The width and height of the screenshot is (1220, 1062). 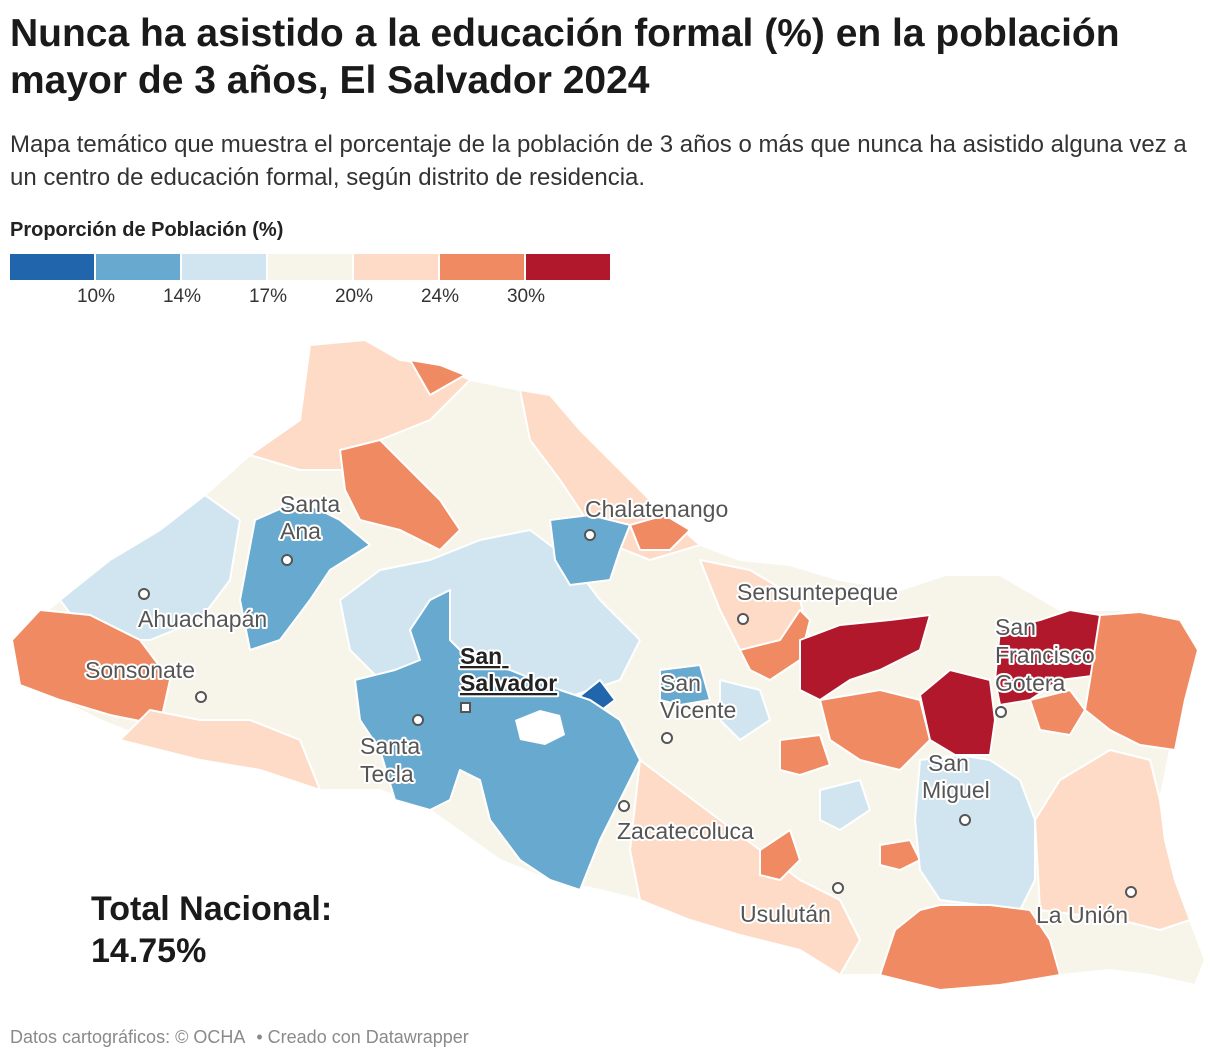 What do you see at coordinates (212, 909) in the screenshot?
I see `national-total-label: Total Nacional:` at bounding box center [212, 909].